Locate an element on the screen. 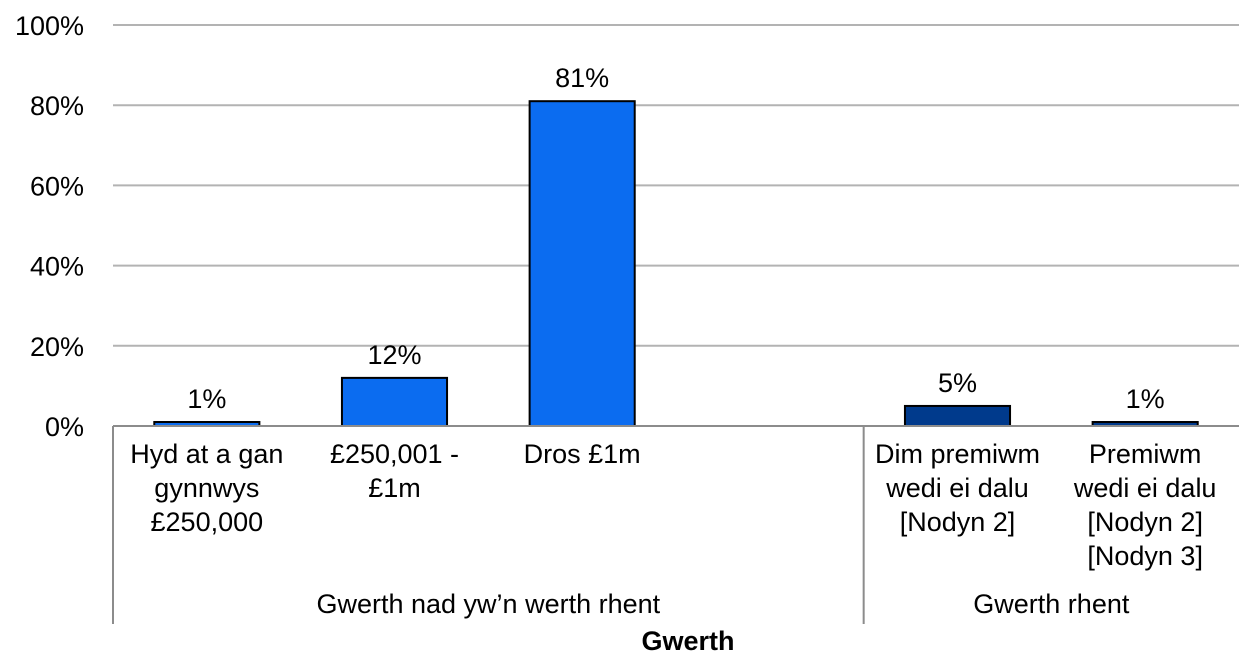  category-label-line: [Nodyn 3] is located at coordinates (1145, 556).